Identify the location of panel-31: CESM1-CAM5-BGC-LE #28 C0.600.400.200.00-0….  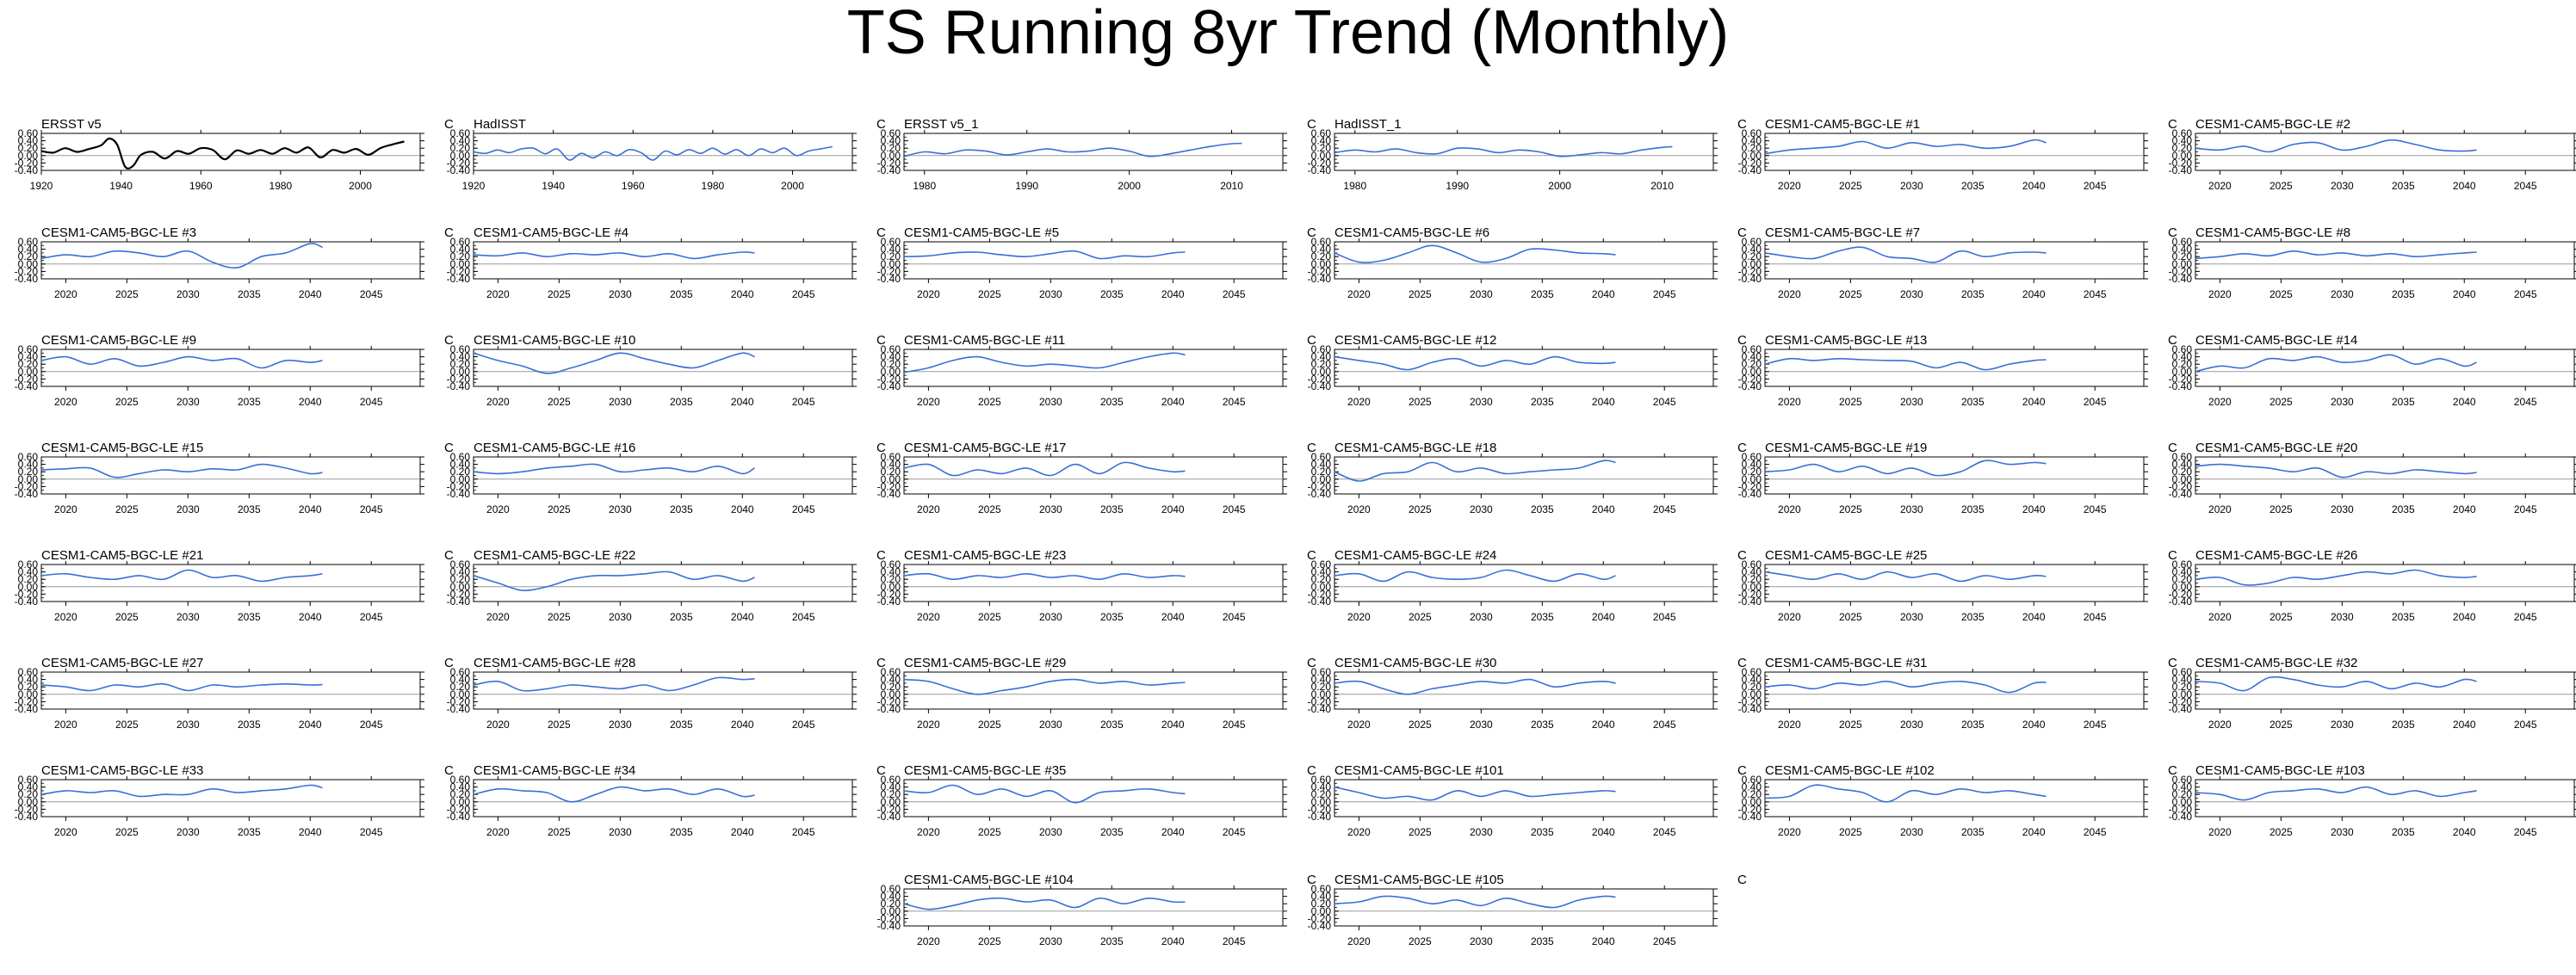
(666, 693).